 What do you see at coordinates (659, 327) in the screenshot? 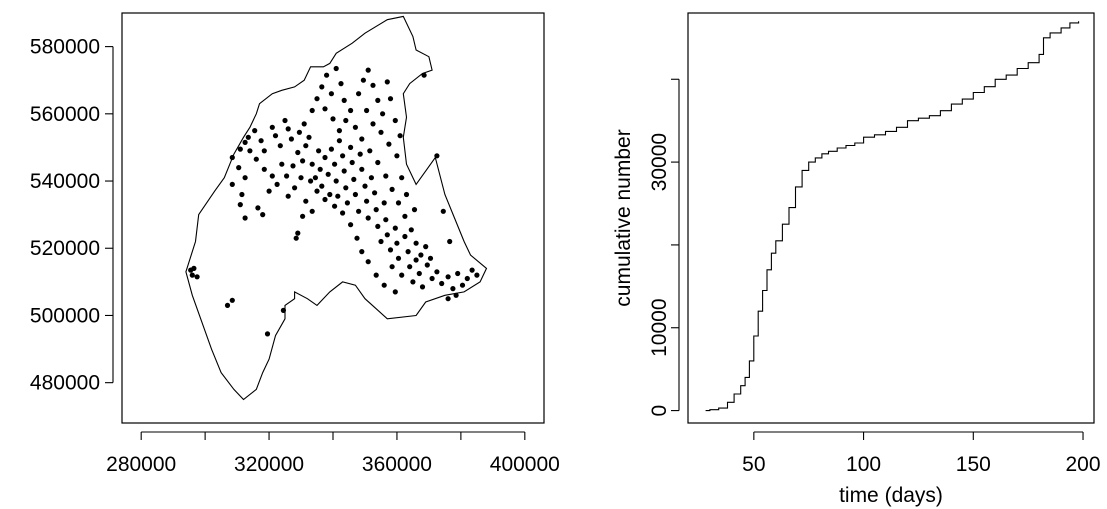
I see `y-tick-label: 10000` at bounding box center [659, 327].